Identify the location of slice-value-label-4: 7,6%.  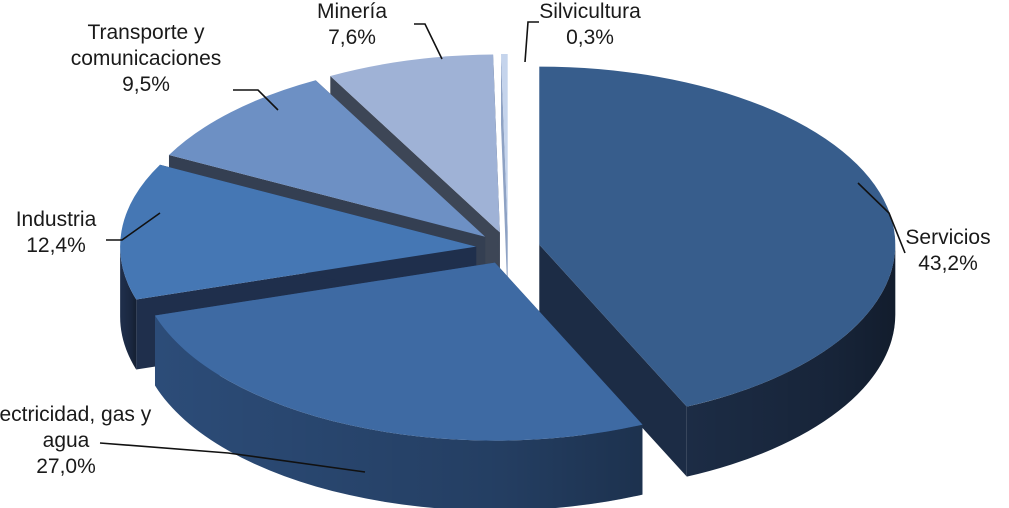
(352, 37).